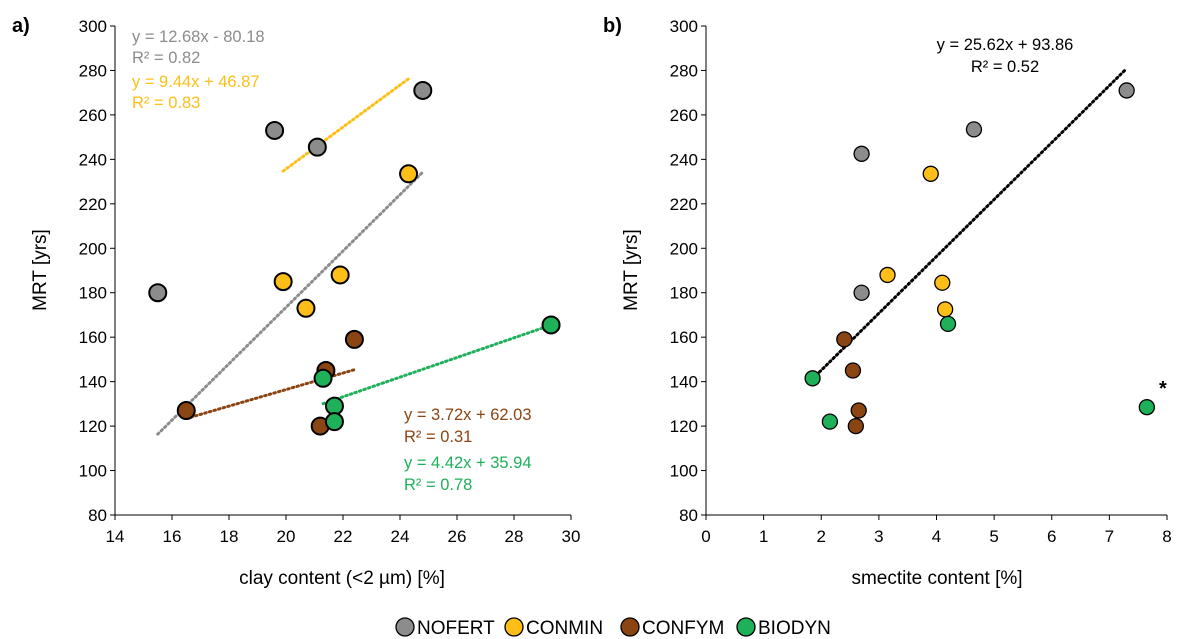 Image resolution: width=1181 pixels, height=639 pixels. What do you see at coordinates (514, 627) in the screenshot?
I see `legend-swatch-conmin` at bounding box center [514, 627].